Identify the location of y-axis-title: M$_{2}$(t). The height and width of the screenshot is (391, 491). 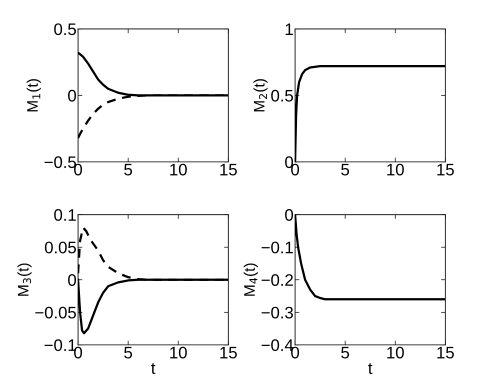
(260, 95).